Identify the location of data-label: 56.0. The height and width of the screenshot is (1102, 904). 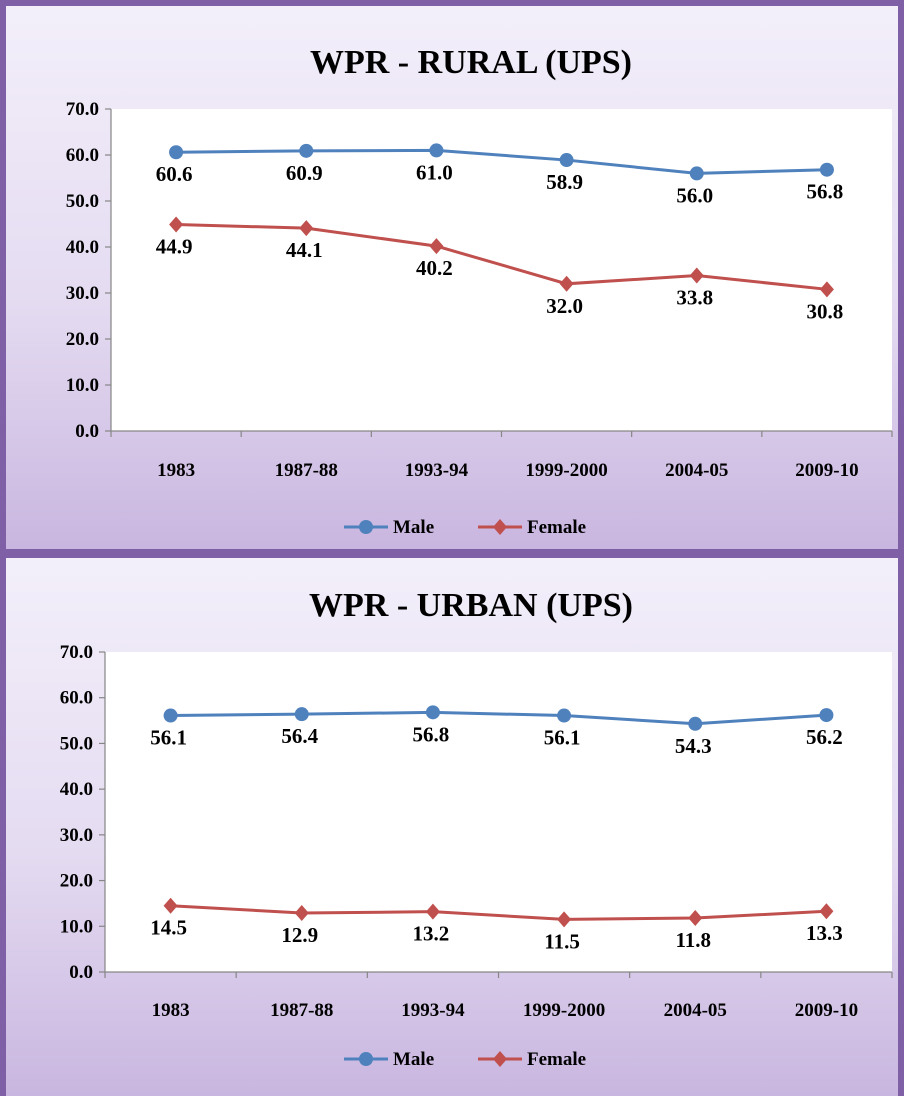
(694, 195).